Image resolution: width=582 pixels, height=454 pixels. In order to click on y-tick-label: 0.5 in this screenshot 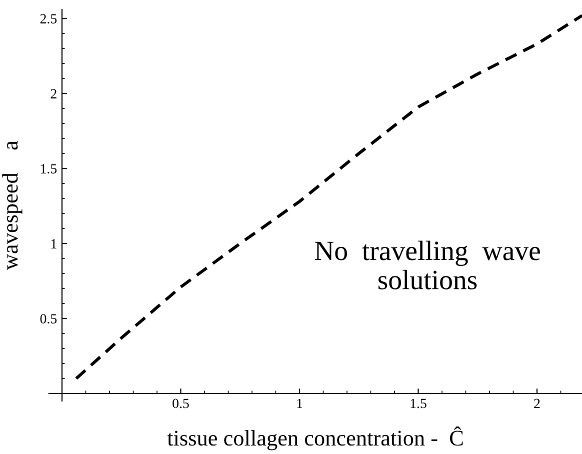, I will do `click(48, 319)`.